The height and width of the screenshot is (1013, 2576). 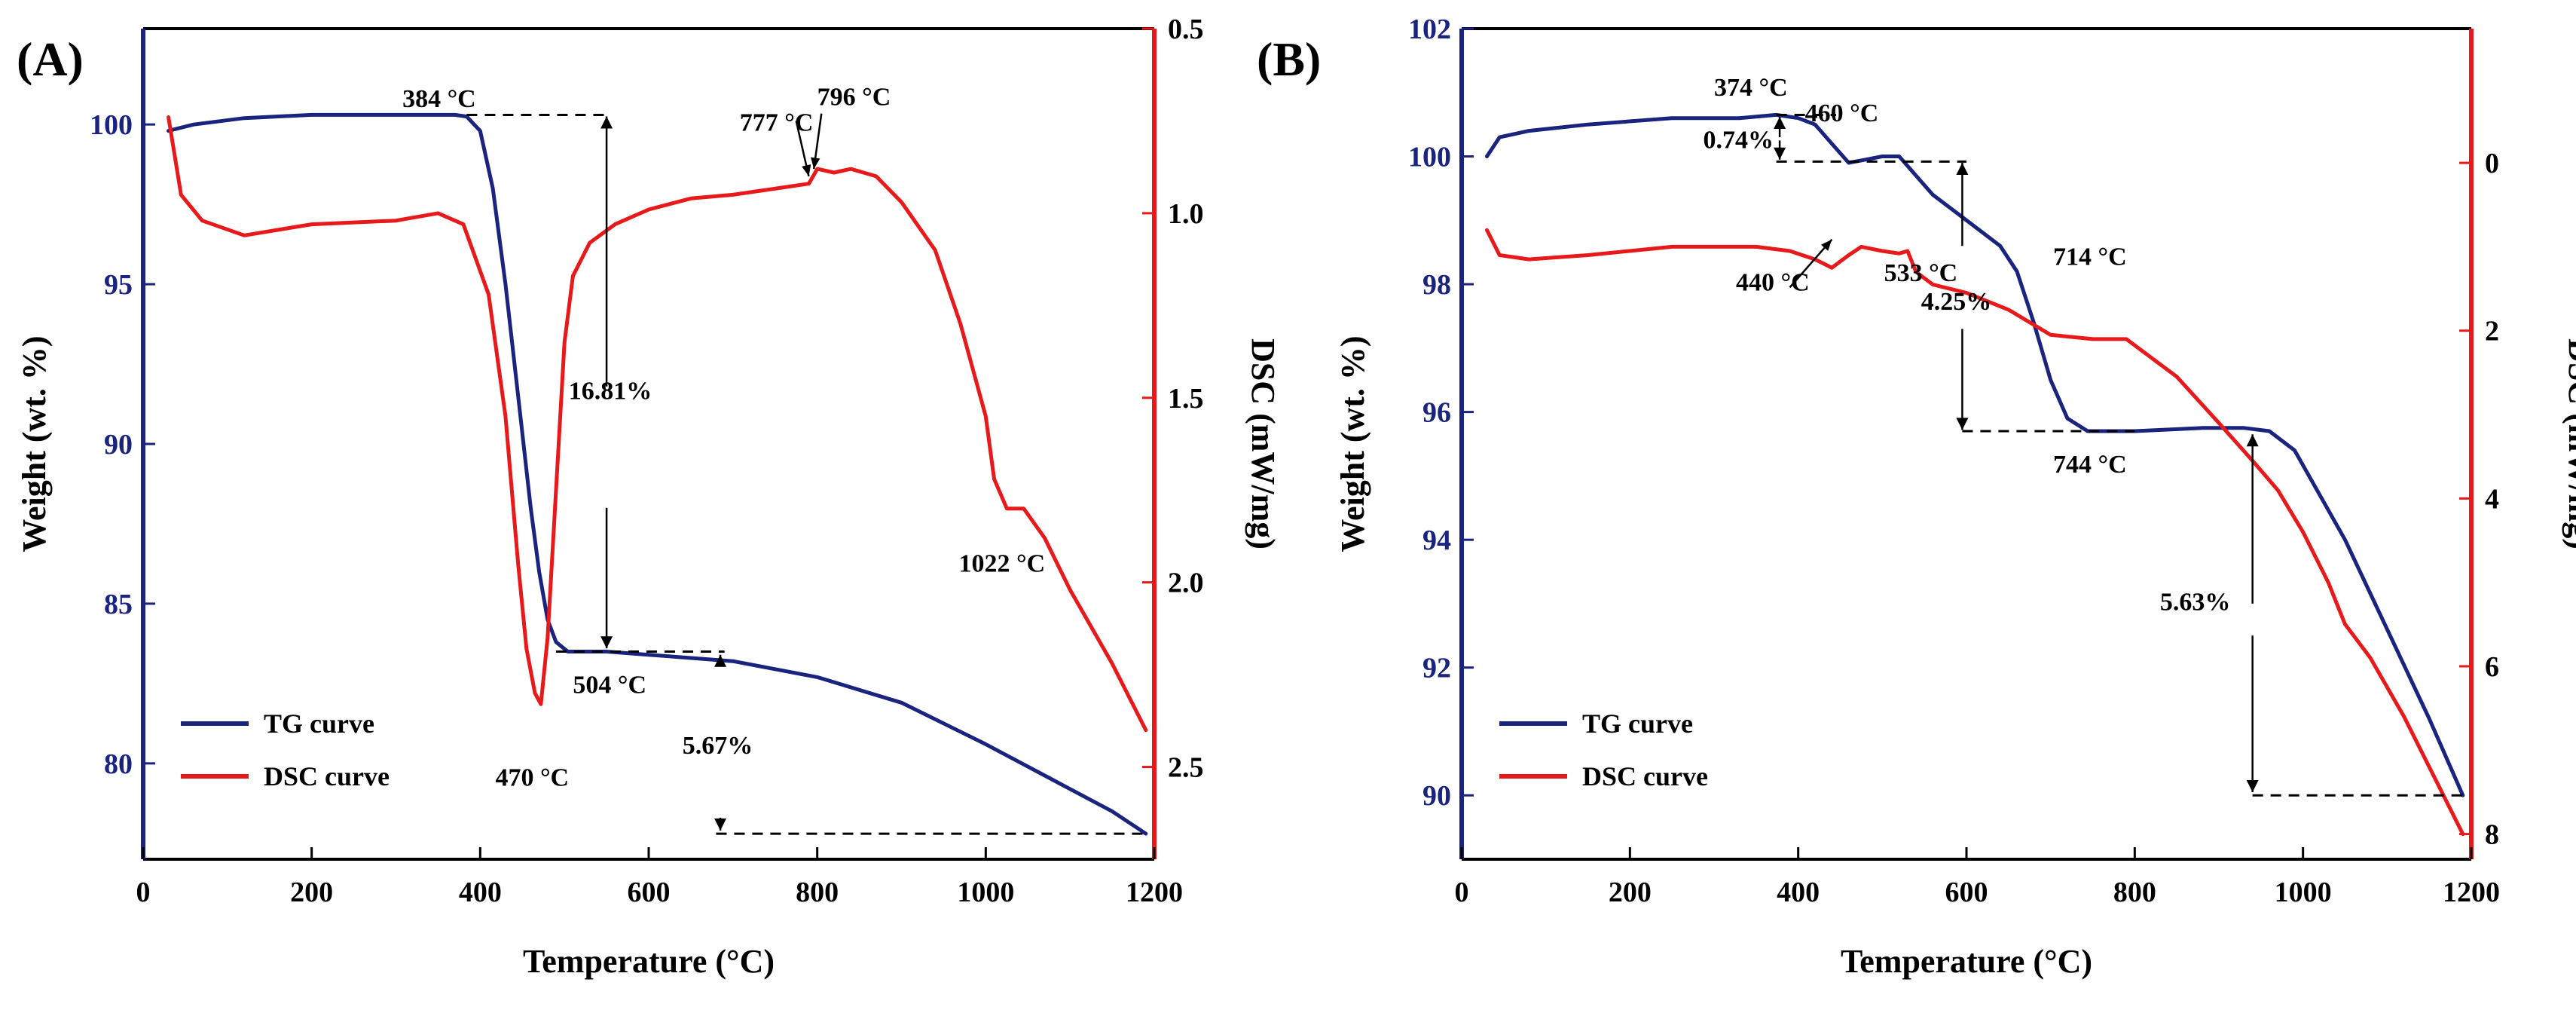 What do you see at coordinates (1003, 564) in the screenshot?
I see `annotation-label: 1022 °C` at bounding box center [1003, 564].